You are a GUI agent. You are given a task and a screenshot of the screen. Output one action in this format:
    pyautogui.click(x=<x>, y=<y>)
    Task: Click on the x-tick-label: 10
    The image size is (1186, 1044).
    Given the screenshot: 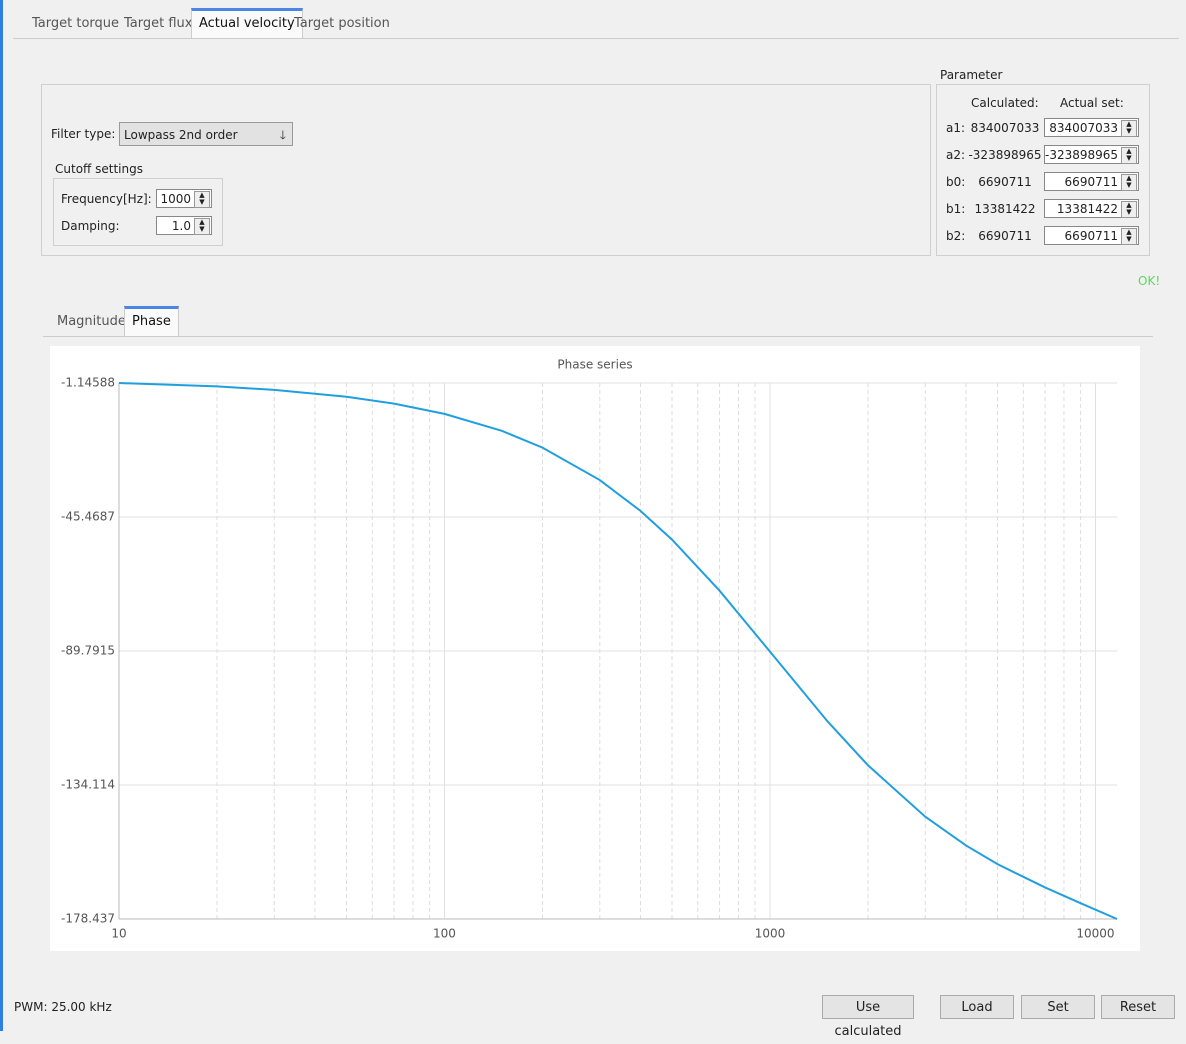 What is the action you would take?
    pyautogui.click(x=118, y=934)
    